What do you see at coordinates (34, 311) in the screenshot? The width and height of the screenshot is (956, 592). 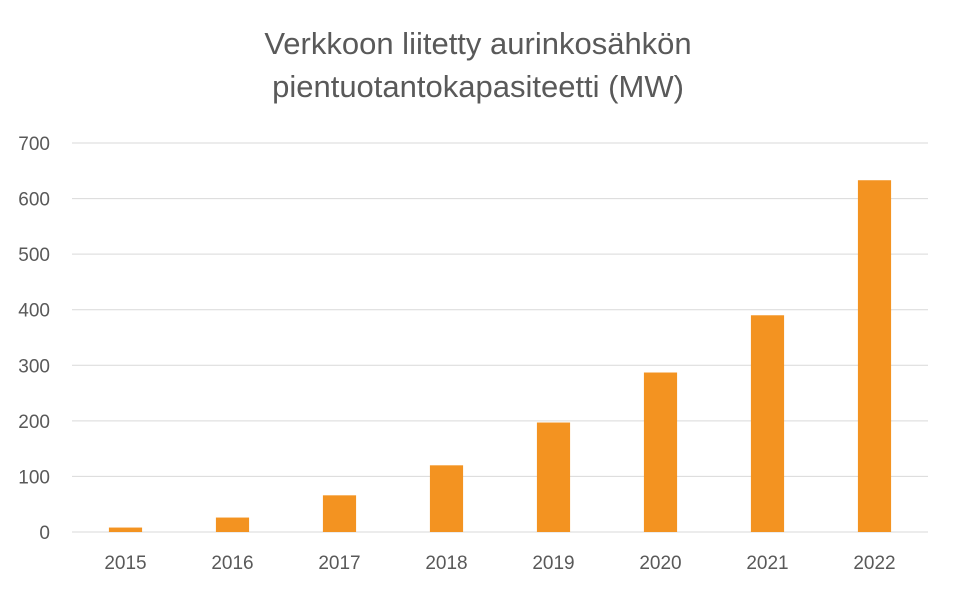 I see `y-tick-label: 400` at bounding box center [34, 311].